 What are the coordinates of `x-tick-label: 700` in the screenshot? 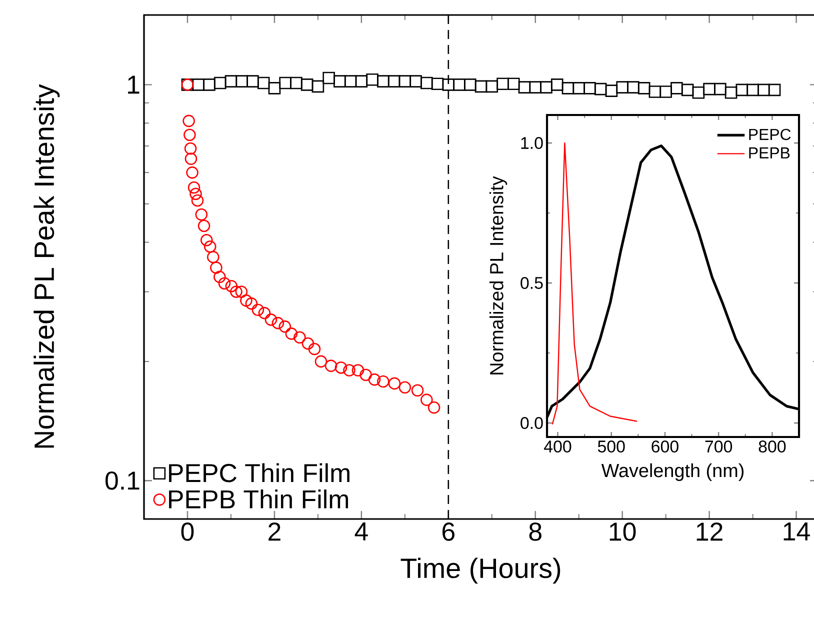 It's located at (718, 446).